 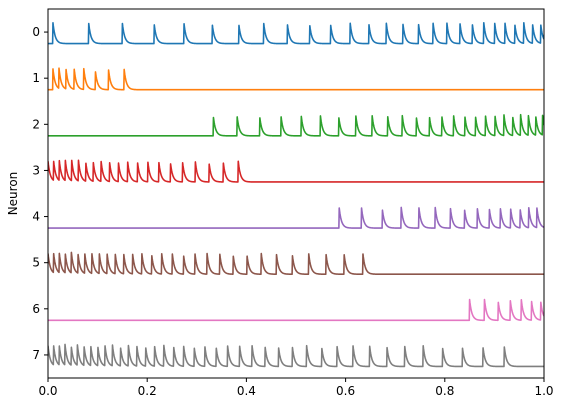 What do you see at coordinates (36, 217) in the screenshot?
I see `y-tick-label: 4` at bounding box center [36, 217].